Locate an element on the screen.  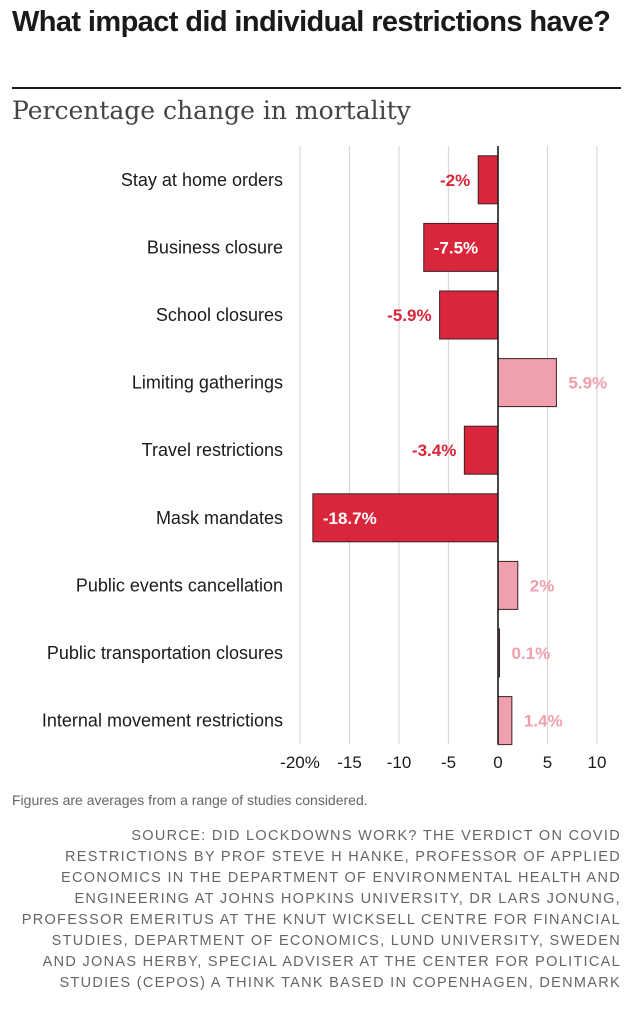
x-tick-label: -15 is located at coordinates (349, 762).